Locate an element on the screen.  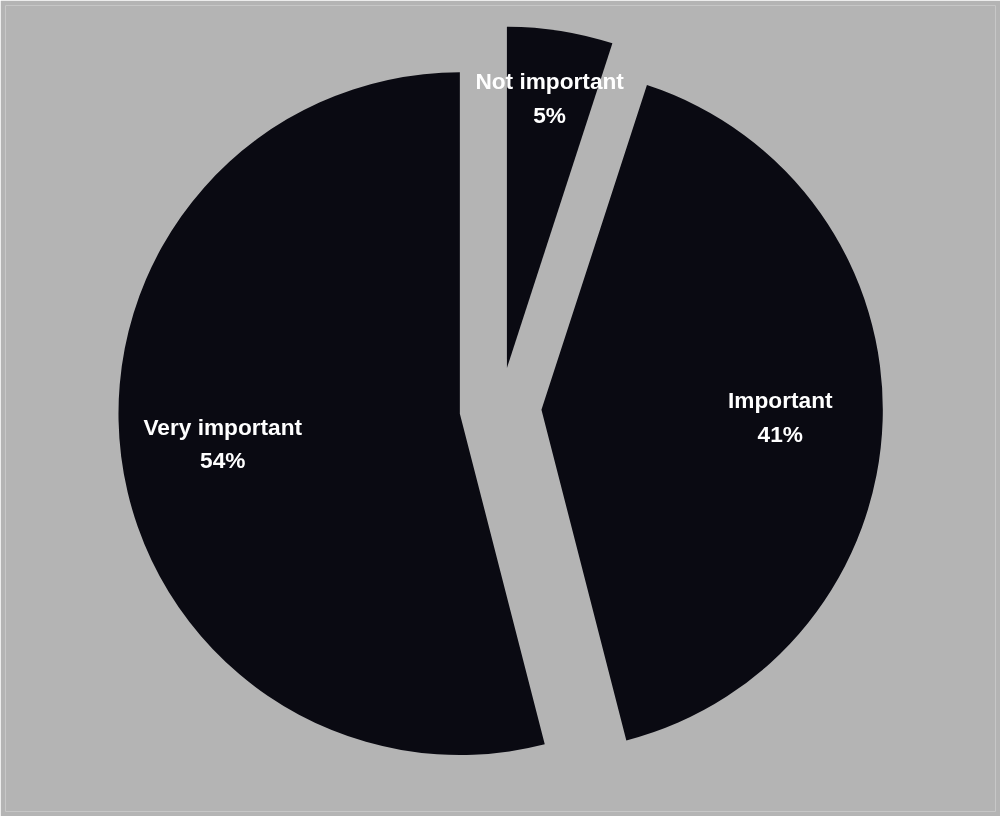
data-label: 54% is located at coordinates (223, 460).